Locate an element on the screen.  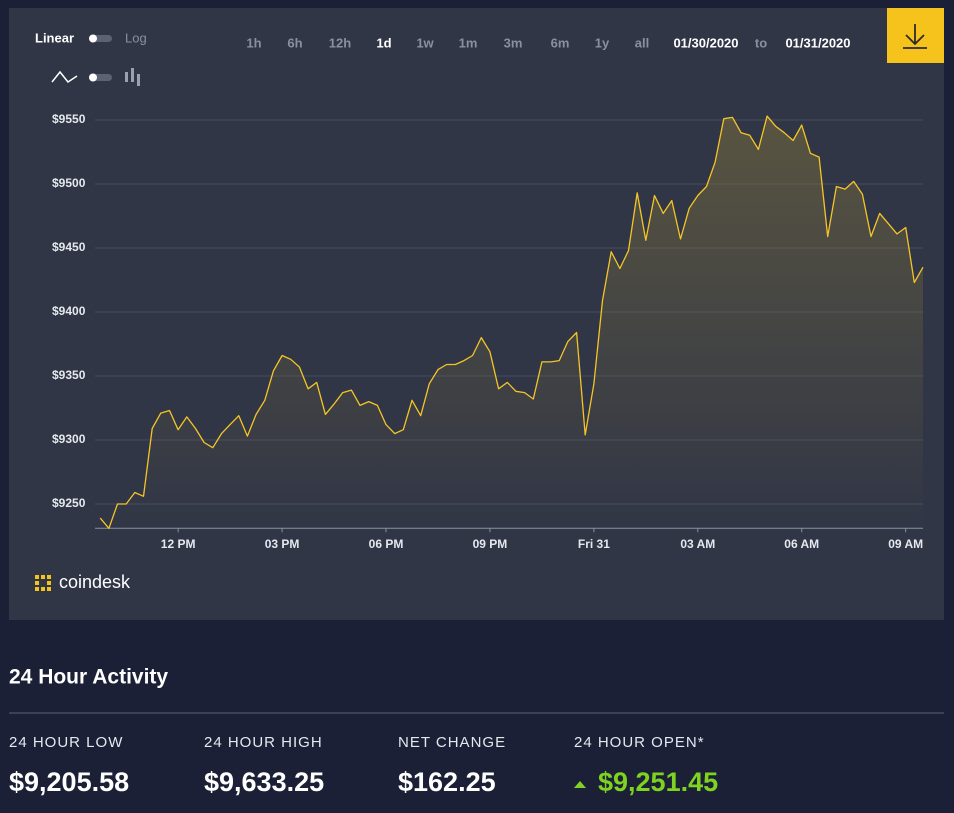
scale-option: Linear is located at coordinates (54, 37).